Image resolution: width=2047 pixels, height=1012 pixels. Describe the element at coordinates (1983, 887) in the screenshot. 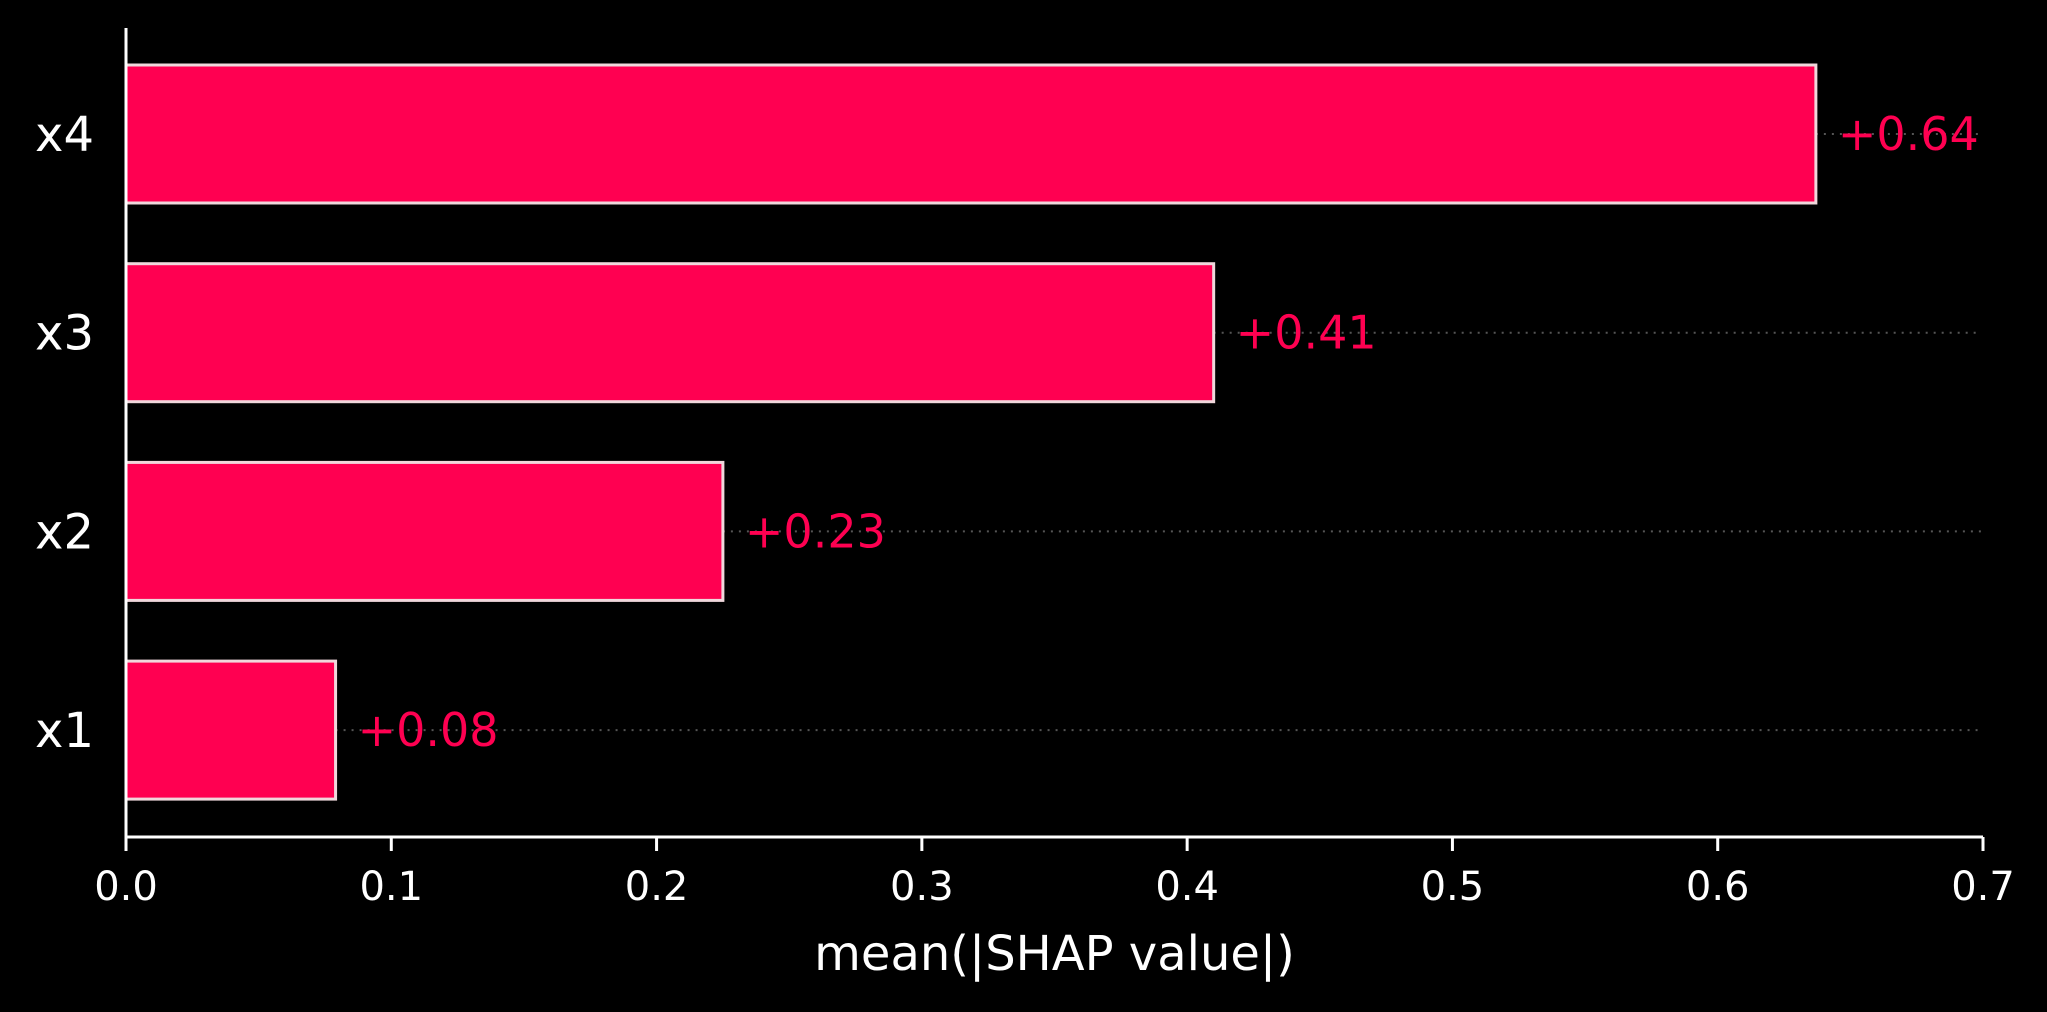

I see `x-tick-label: 0.7` at that location.